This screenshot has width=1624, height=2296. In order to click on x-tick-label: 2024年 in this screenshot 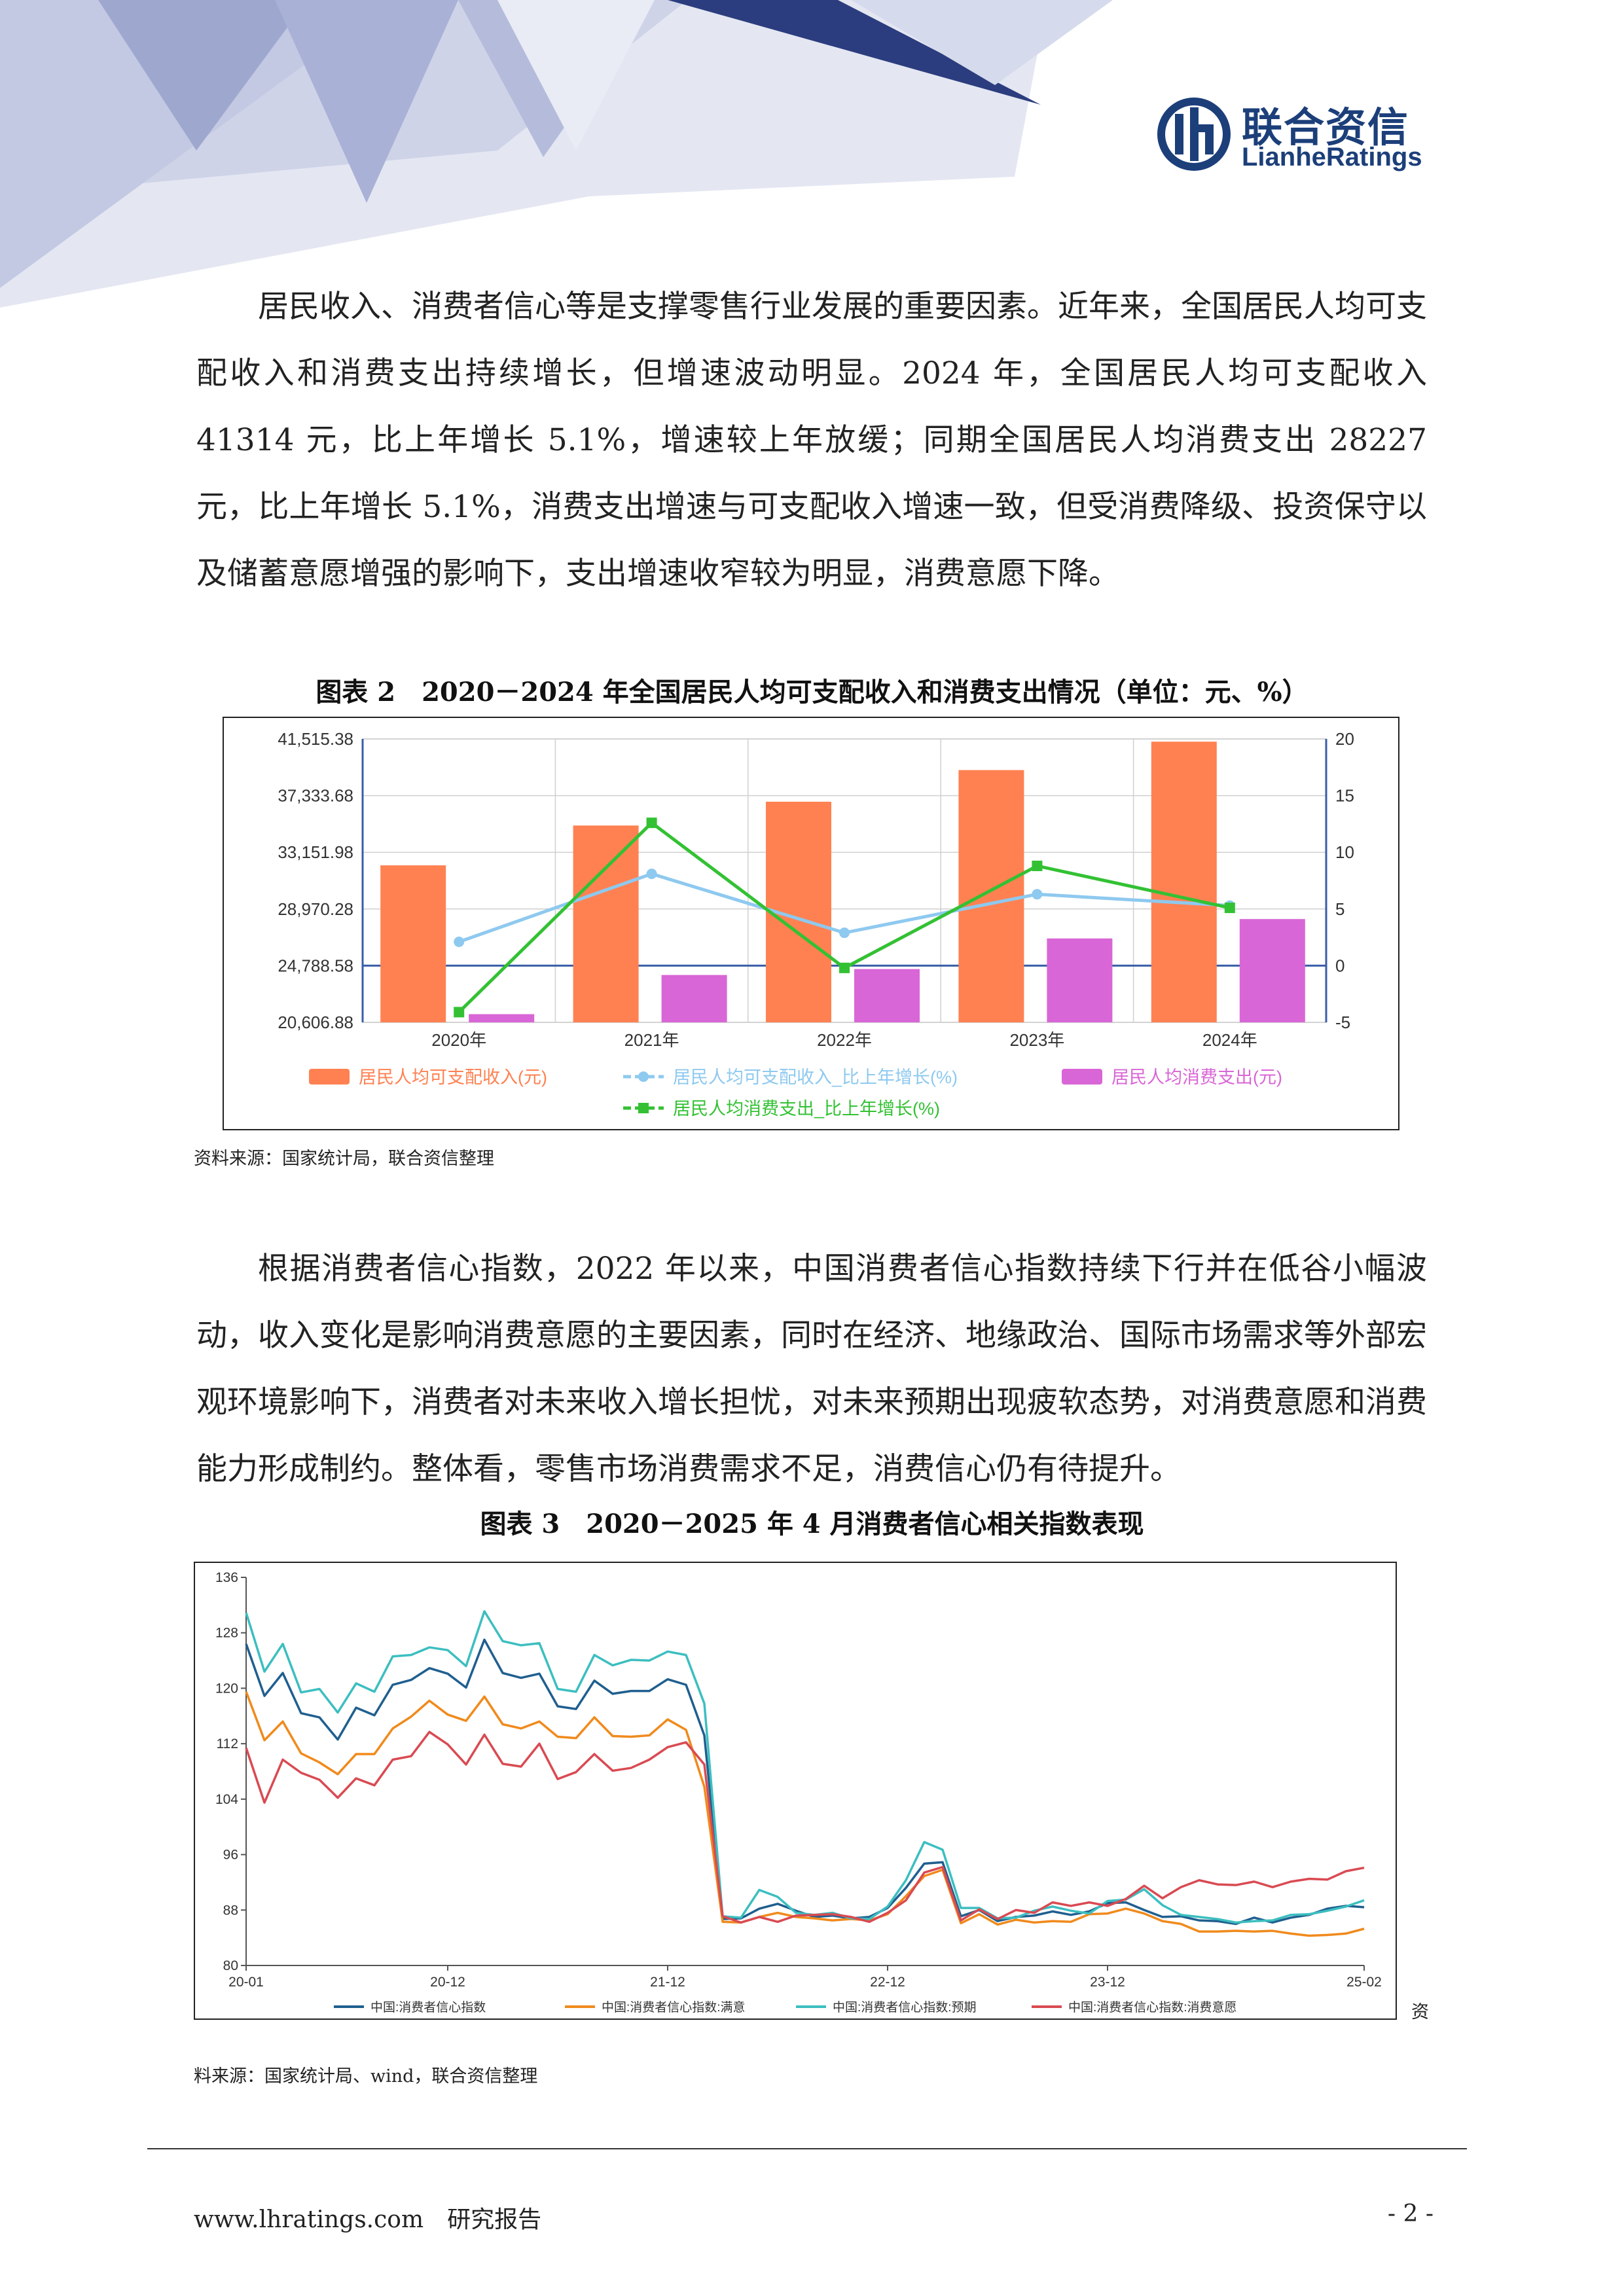, I will do `click(1229, 1040)`.